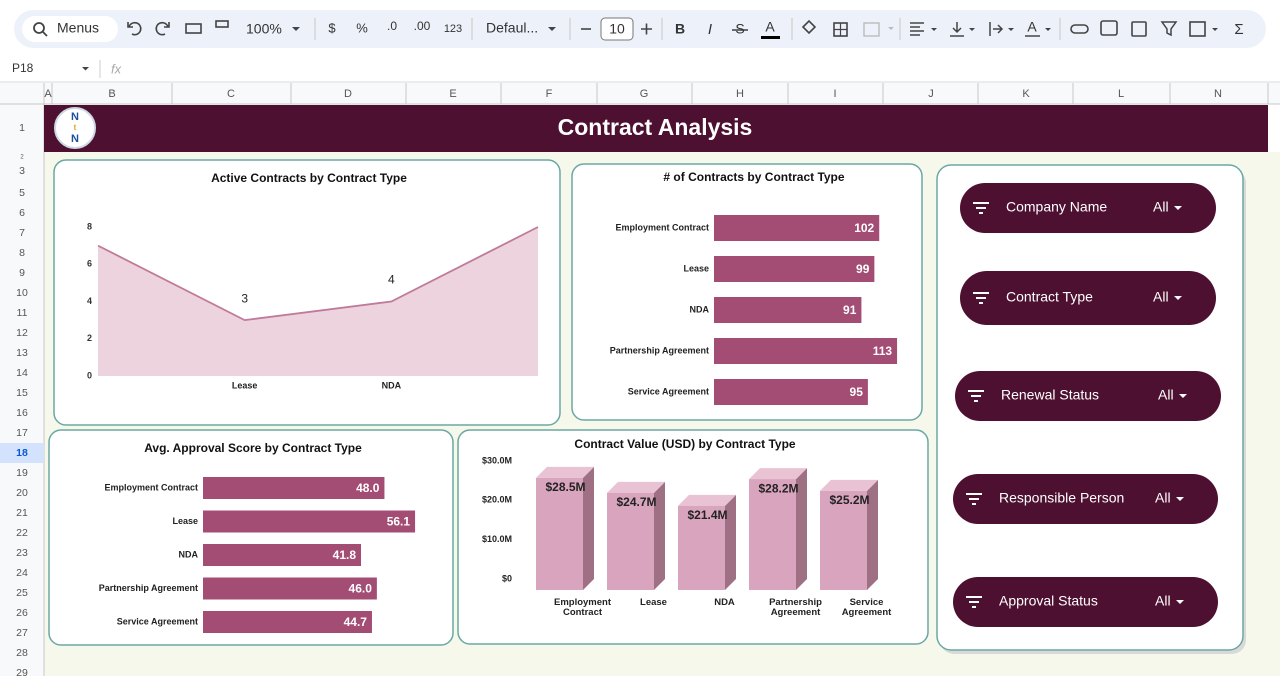 This screenshot has height=681, width=1280. I want to click on row-header: 5, so click(22, 193).